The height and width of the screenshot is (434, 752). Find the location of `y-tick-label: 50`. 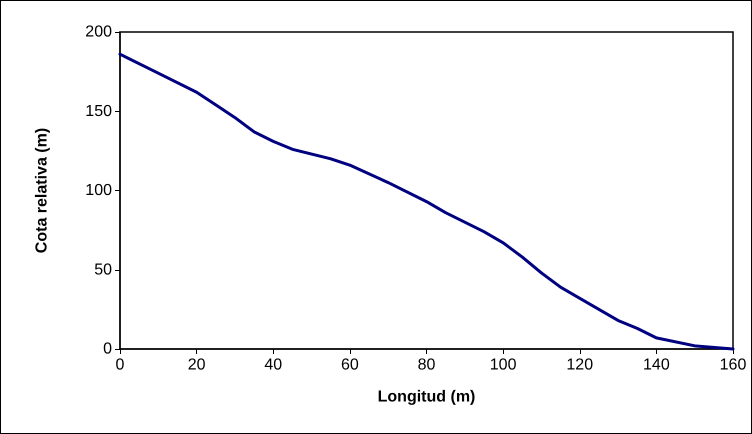

y-tick-label: 50 is located at coordinates (103, 269).